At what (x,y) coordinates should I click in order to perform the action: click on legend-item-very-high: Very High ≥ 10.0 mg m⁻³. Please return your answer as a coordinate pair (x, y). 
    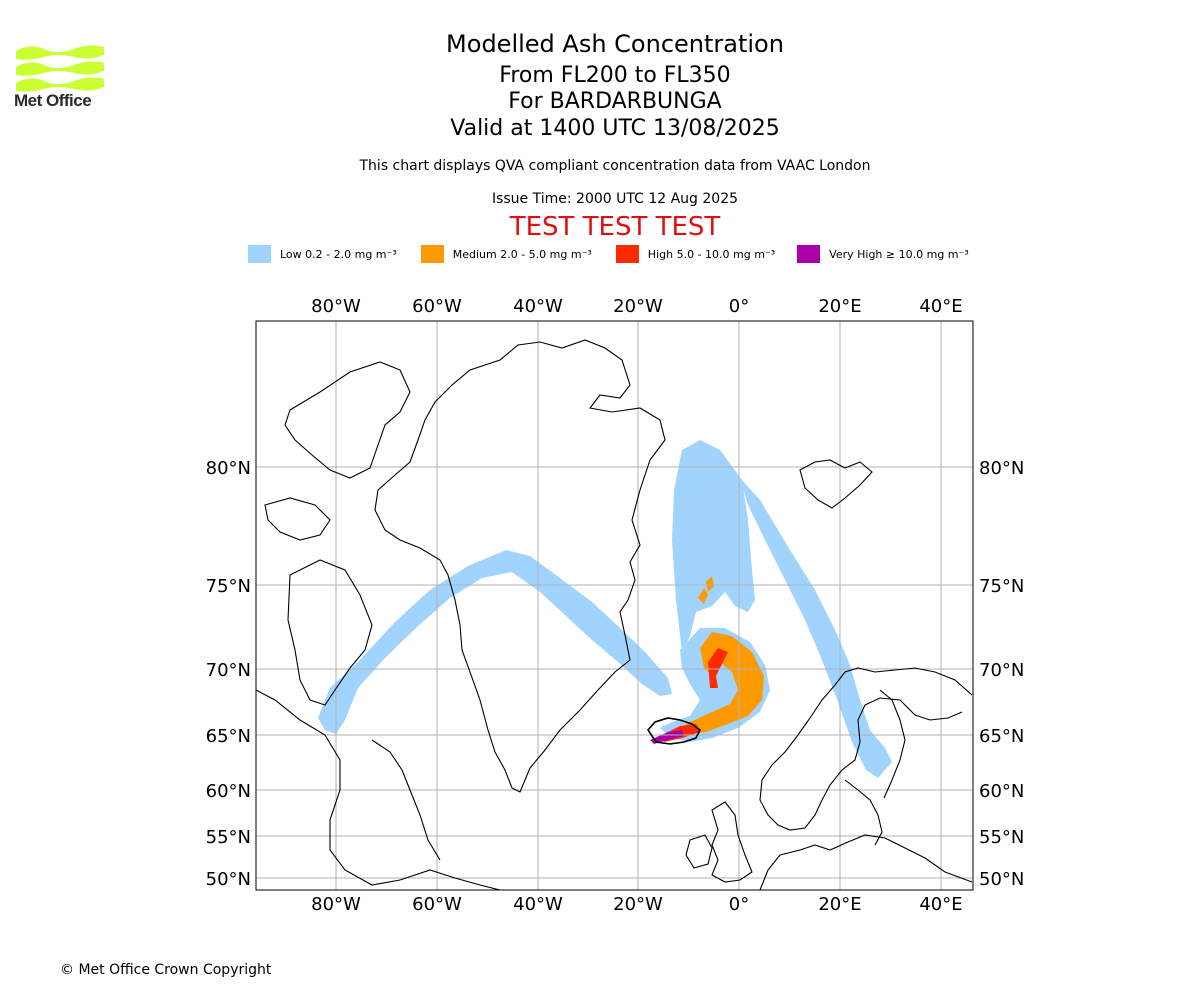
    Looking at the image, I should click on (883, 254).